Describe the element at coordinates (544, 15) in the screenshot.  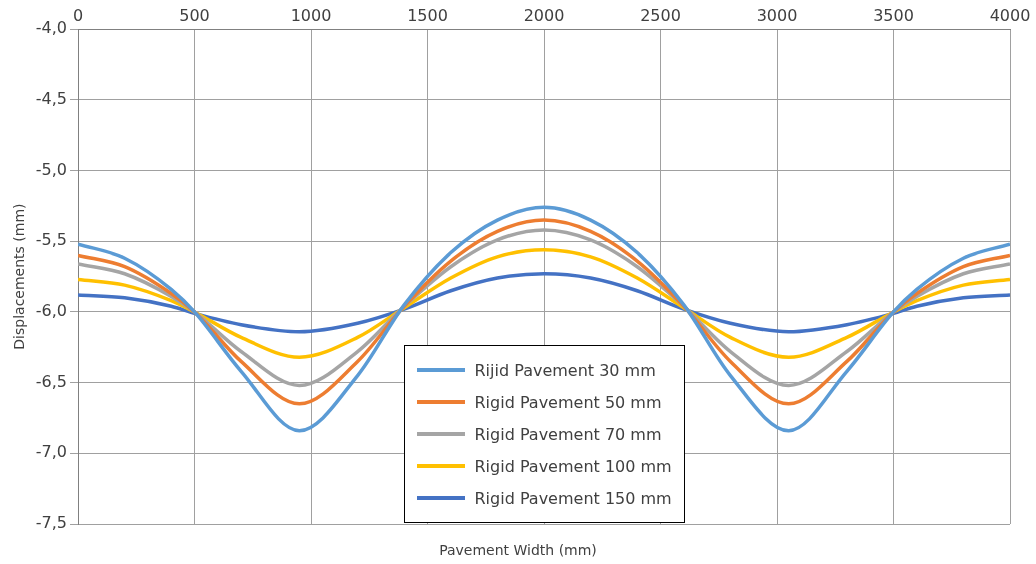
I see `x-tick-label: 2000` at that location.